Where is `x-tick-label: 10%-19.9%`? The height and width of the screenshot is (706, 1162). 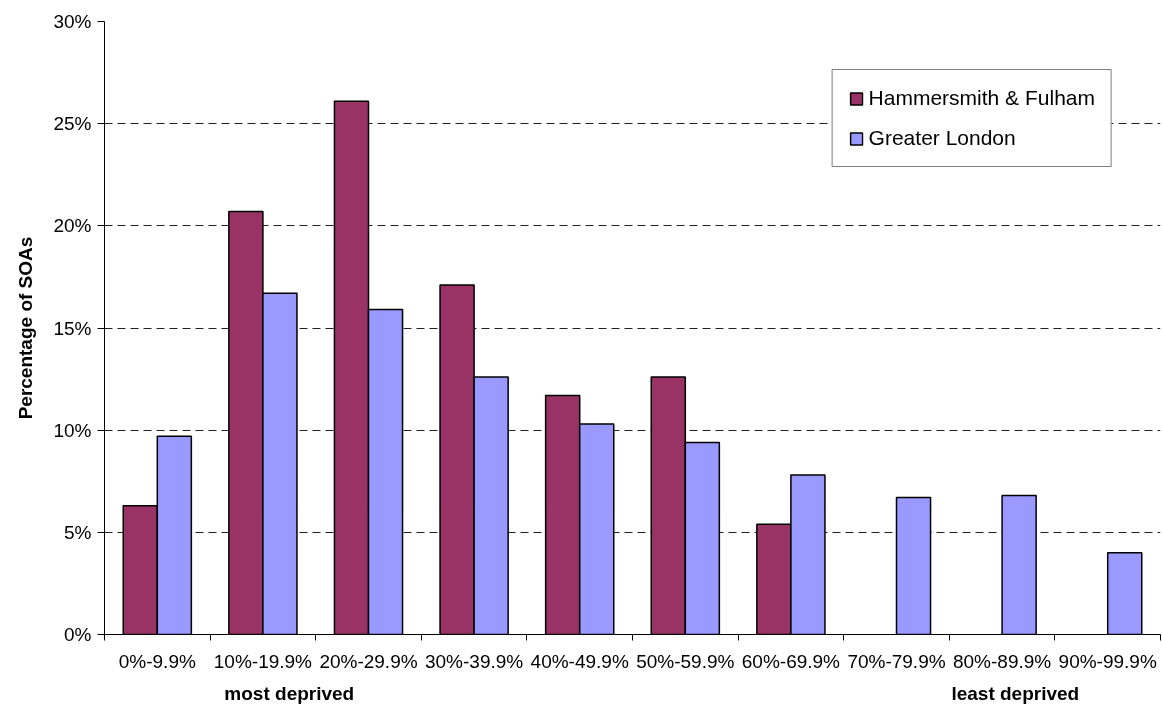
x-tick-label: 10%-19.9% is located at coordinates (263, 661).